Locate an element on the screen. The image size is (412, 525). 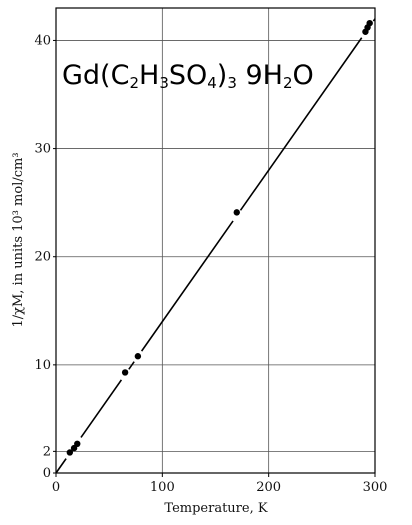
x-axis-label: Temperature, K is located at coordinates (215, 508).